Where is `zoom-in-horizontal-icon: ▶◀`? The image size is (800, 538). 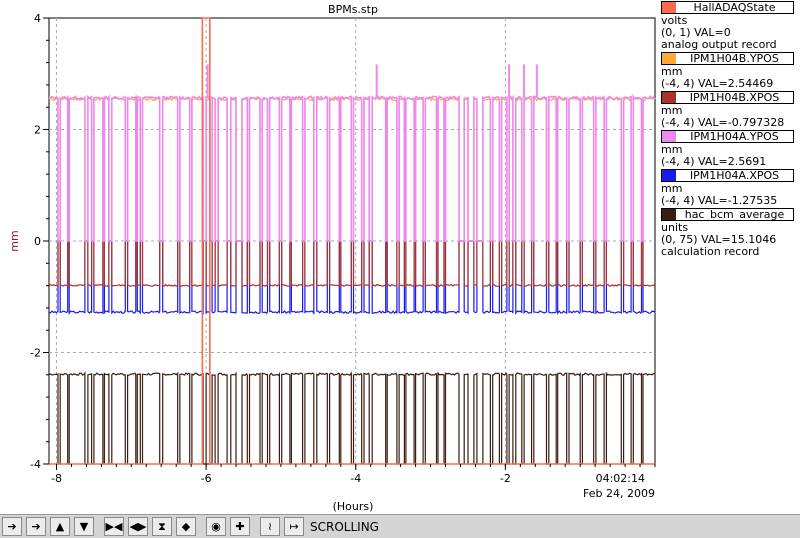 zoom-in-horizontal-icon: ▶◀ is located at coordinates (114, 526).